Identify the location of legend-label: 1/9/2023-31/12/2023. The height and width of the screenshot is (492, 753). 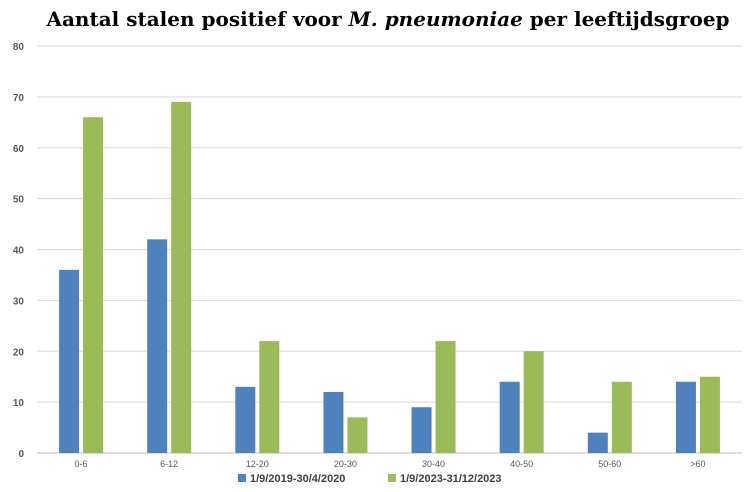
(451, 479).